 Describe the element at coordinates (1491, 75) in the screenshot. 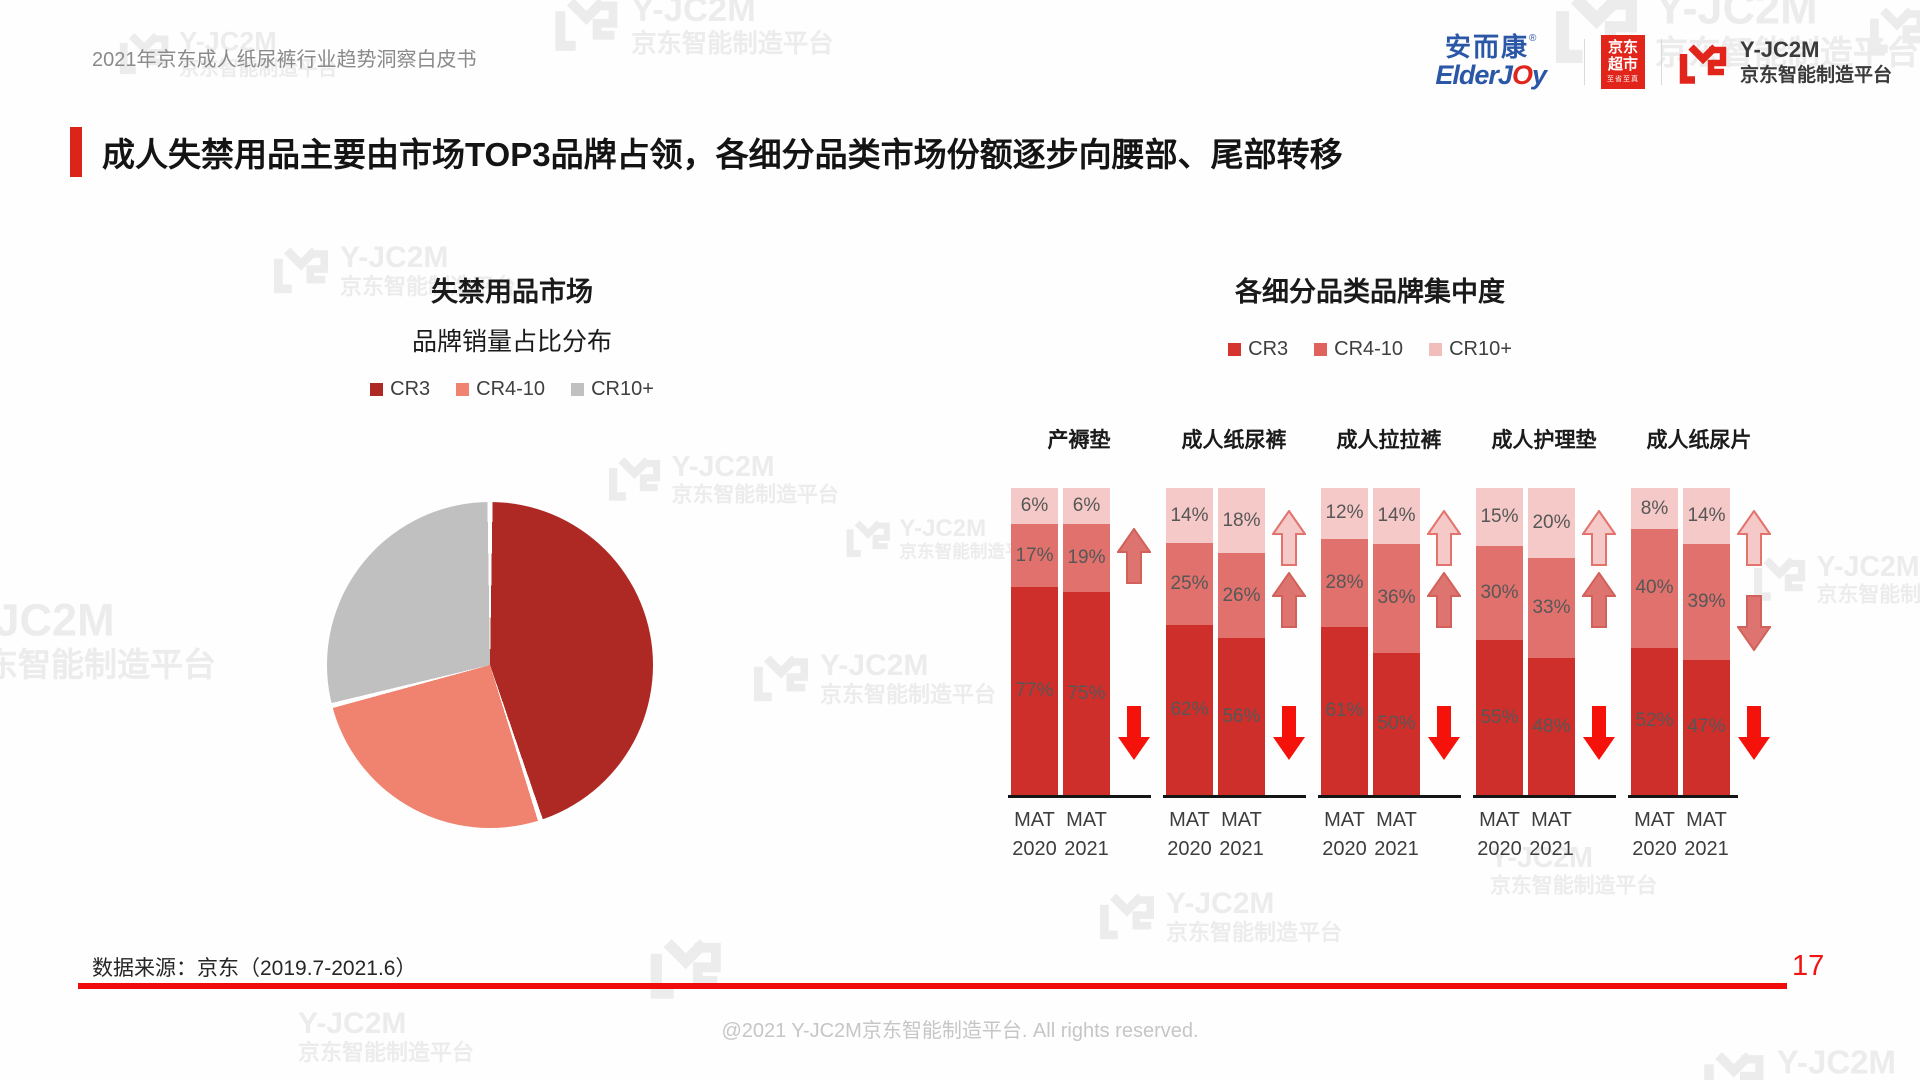

I see `elderjoy-en: ElderJOy` at that location.